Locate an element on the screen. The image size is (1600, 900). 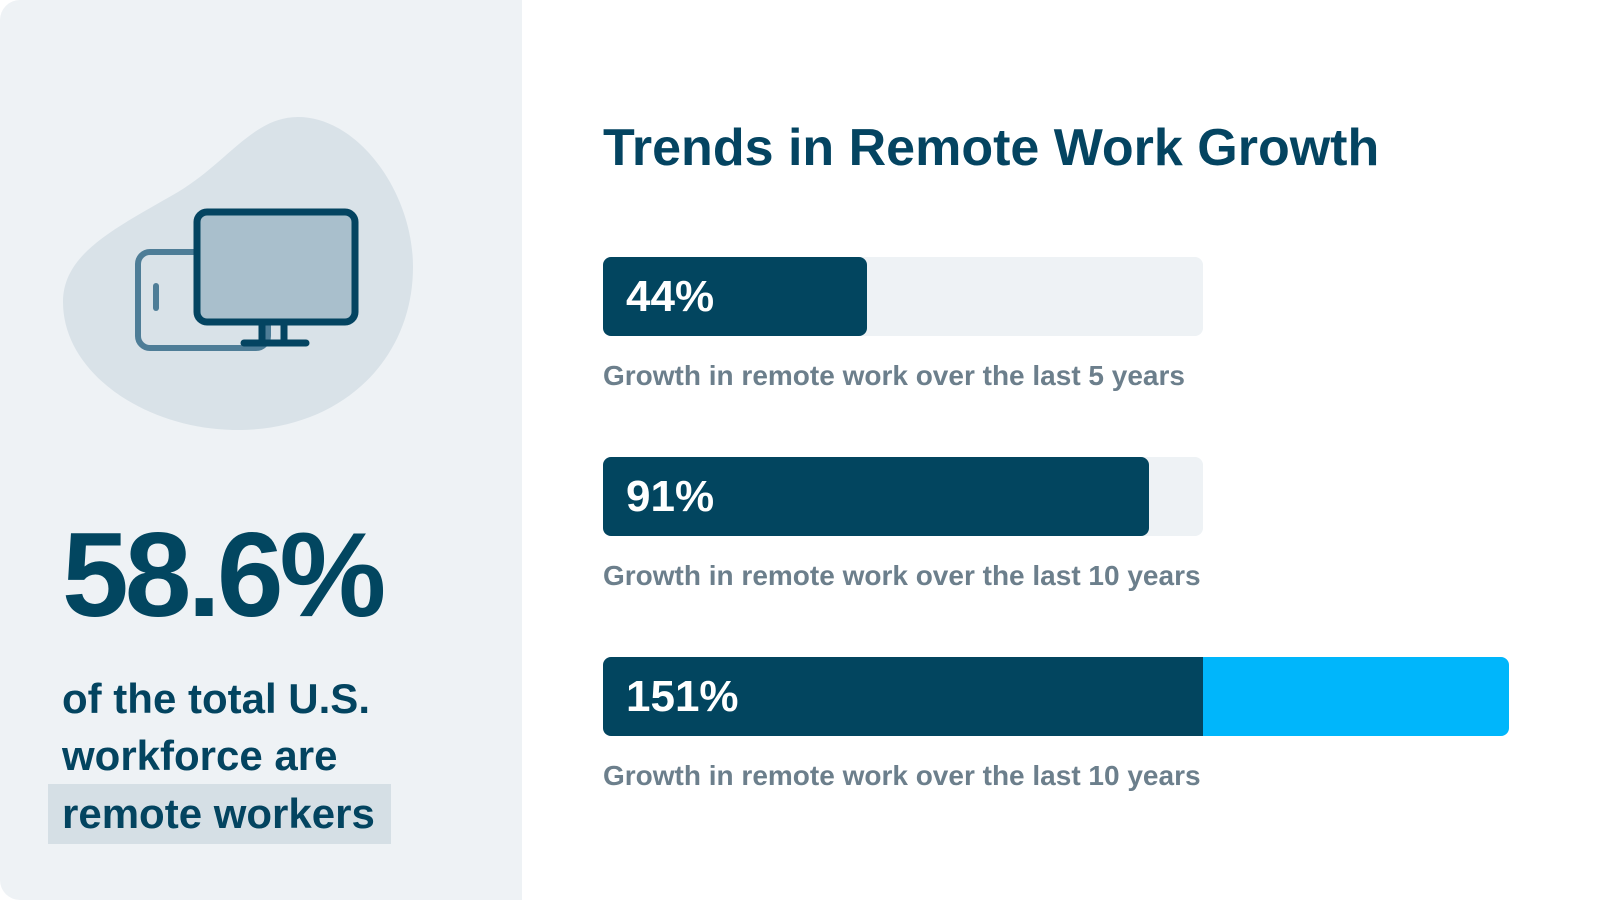
bar-value-label: 44% is located at coordinates (670, 296).